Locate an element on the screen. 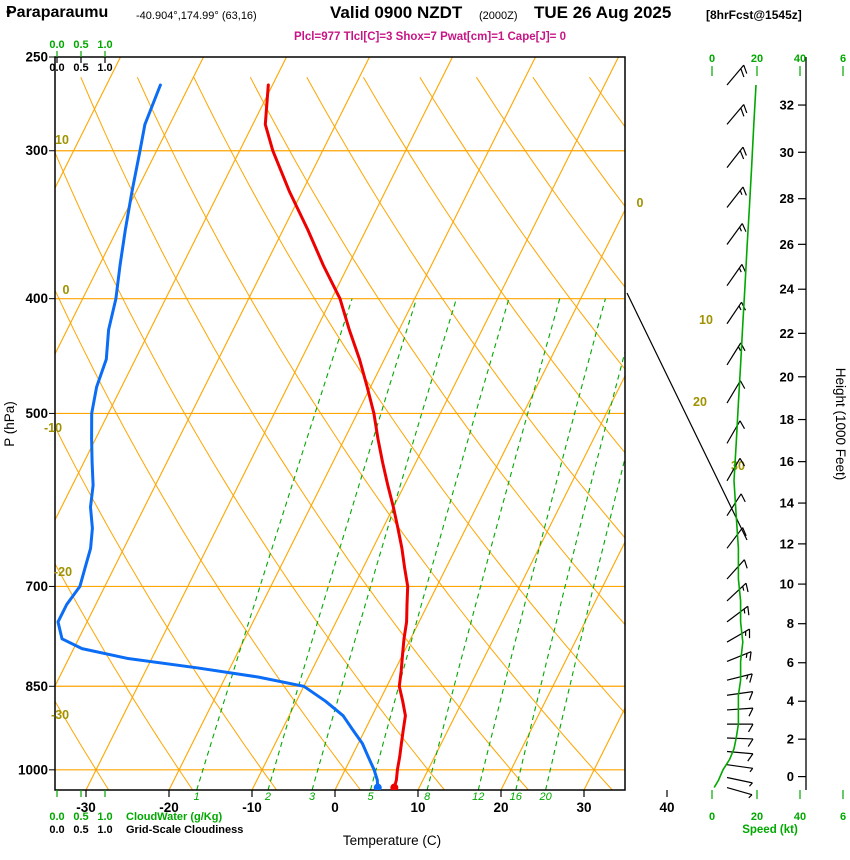  forecast-tag: [8hrFcst@1545z] is located at coordinates (754, 15).